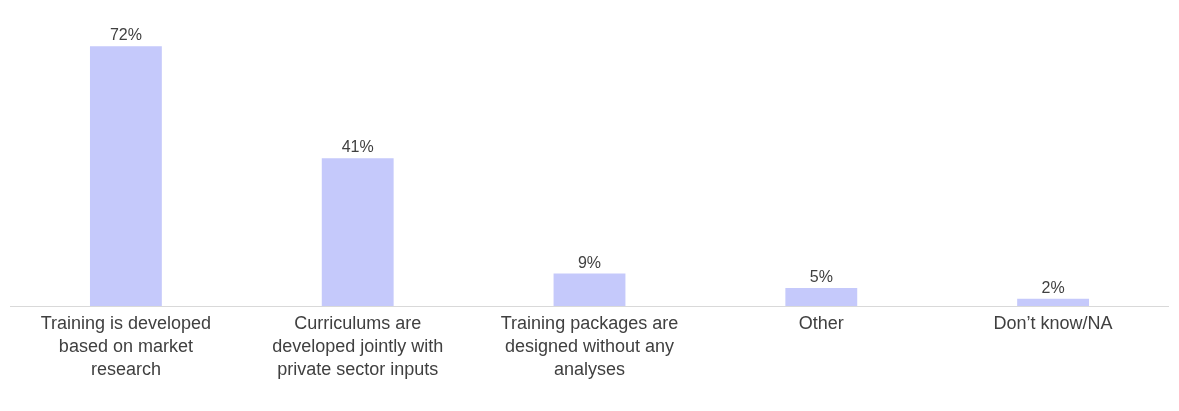 The height and width of the screenshot is (411, 1179). I want to click on x-tick-label: Other, so click(821, 322).